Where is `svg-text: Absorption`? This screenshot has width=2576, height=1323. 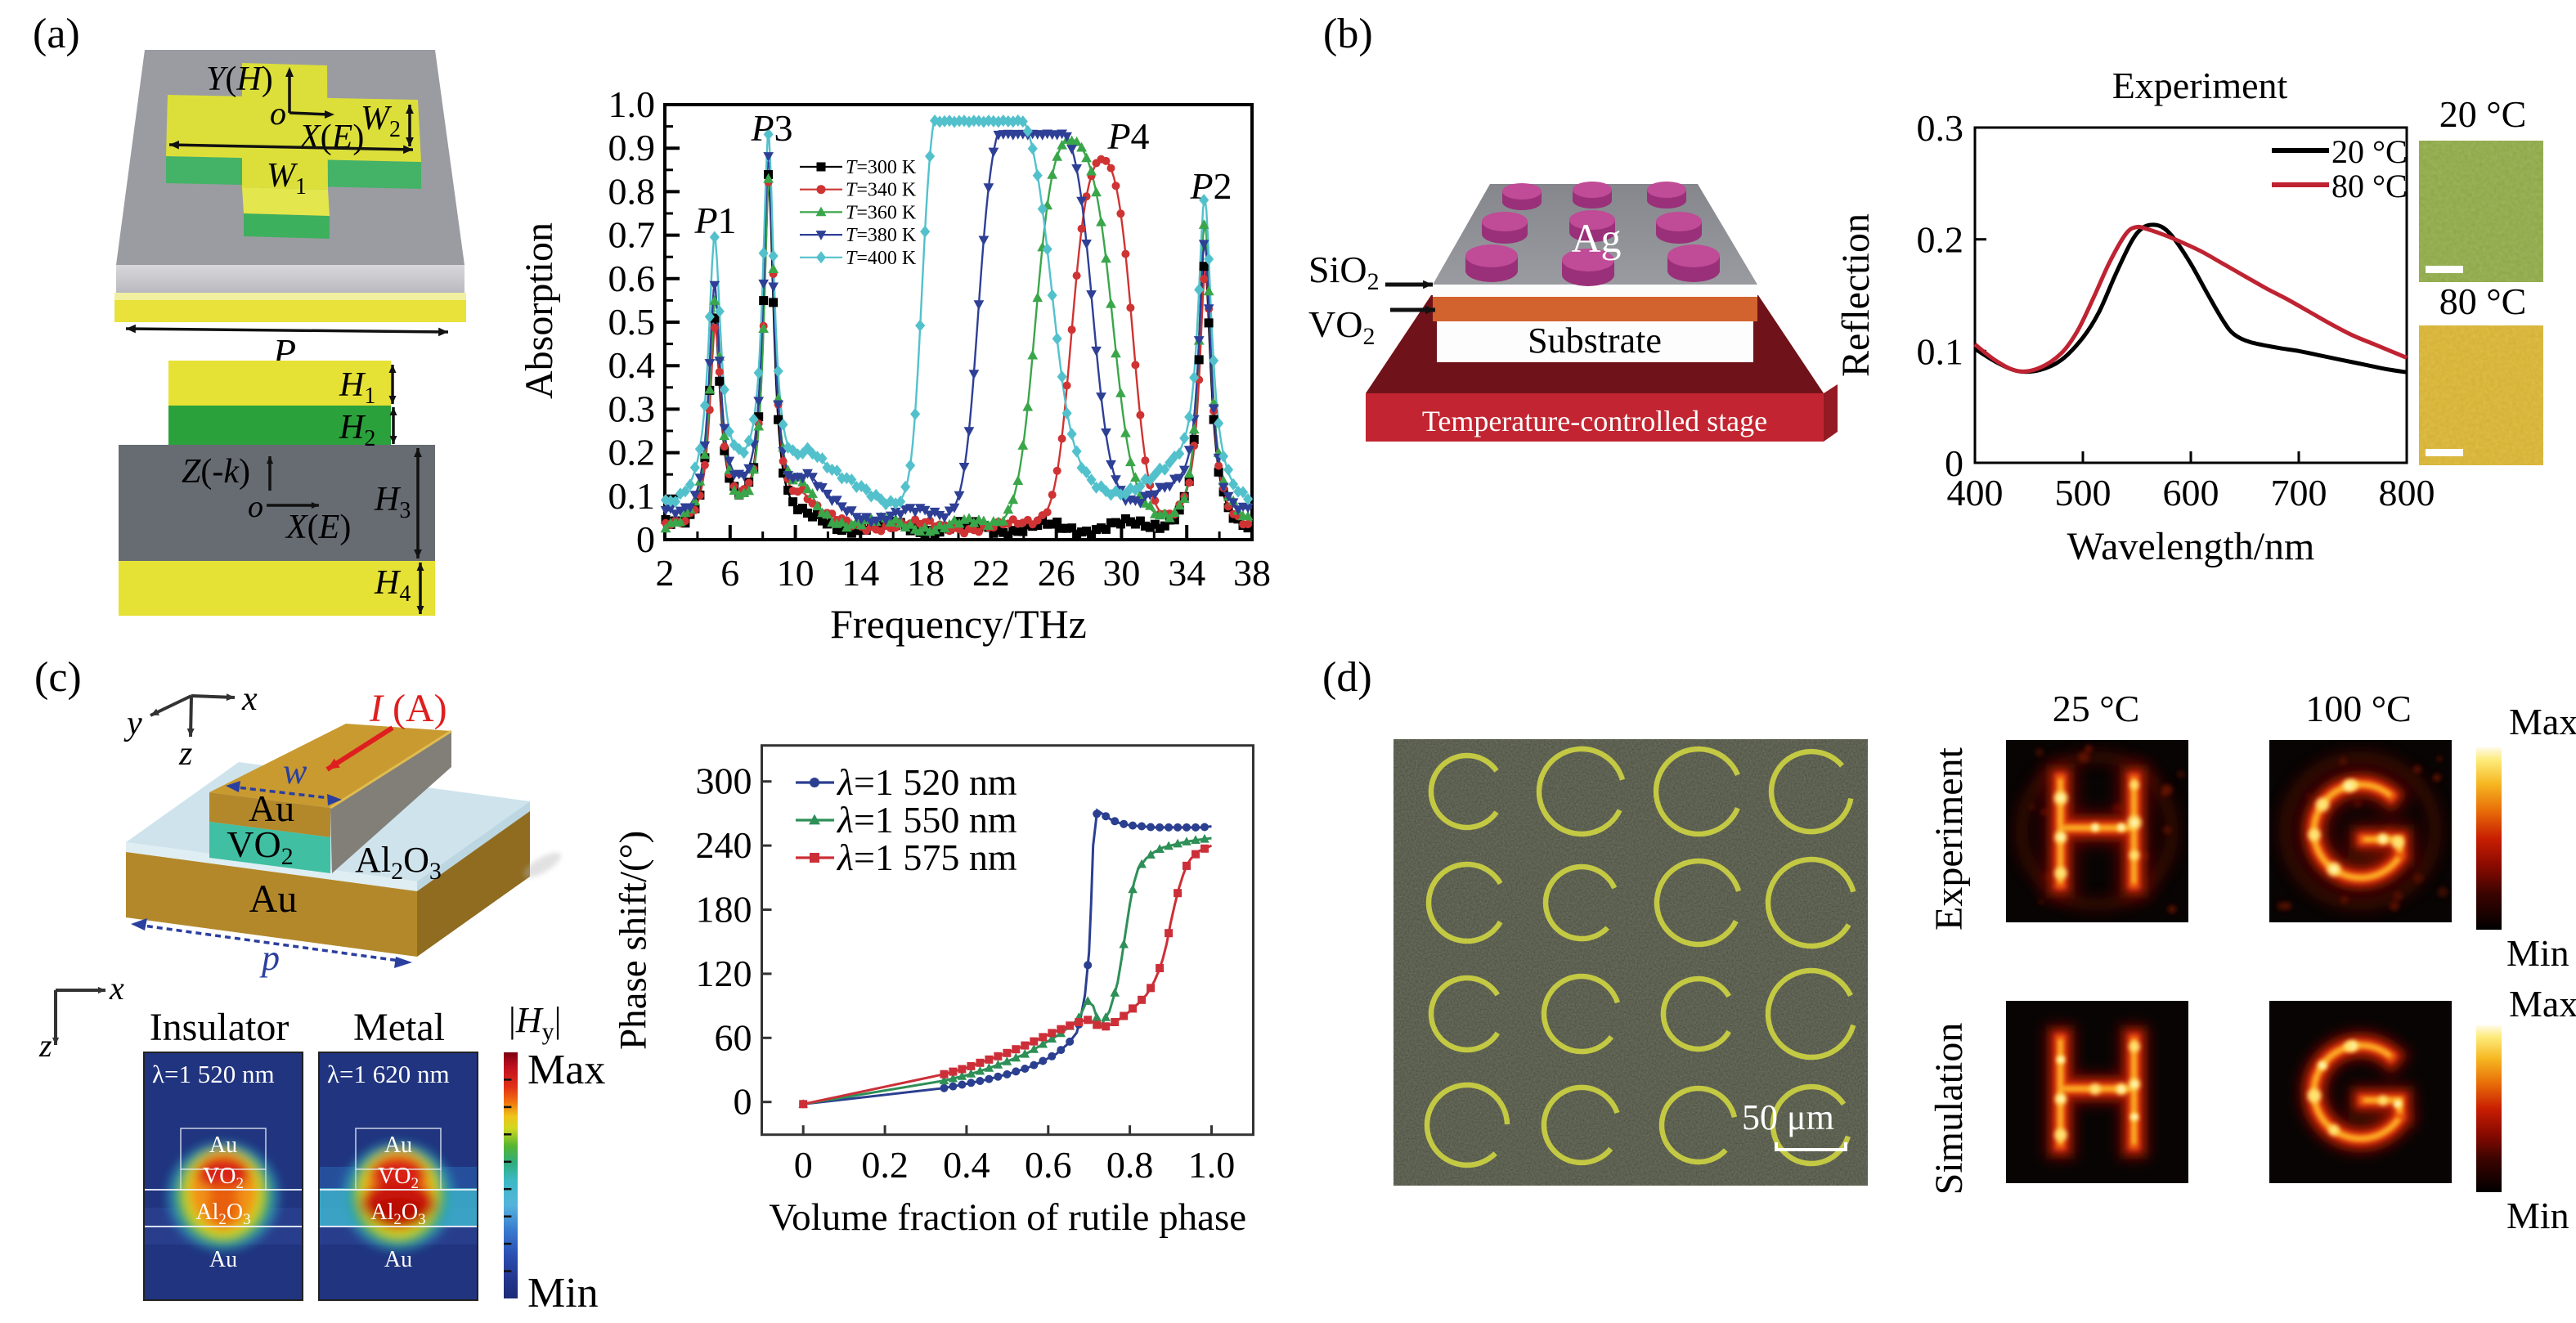 svg-text: Absorption is located at coordinates (539, 310).